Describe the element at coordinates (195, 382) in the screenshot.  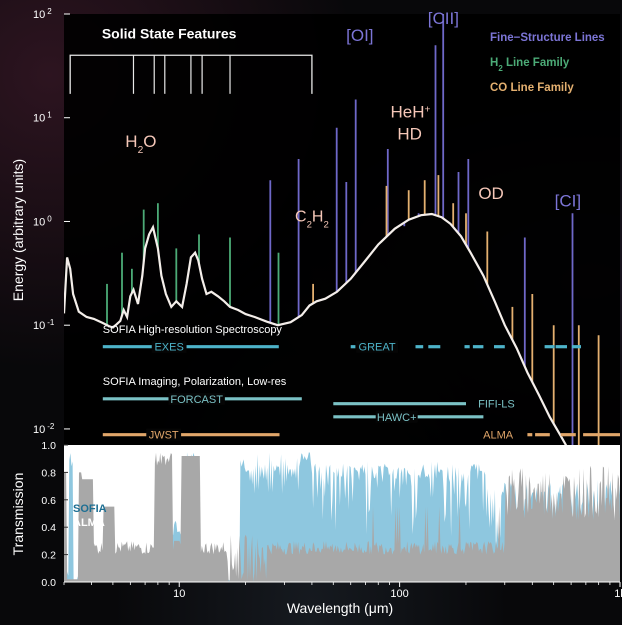
I see `instrument-header: SOFIA Imaging, Polarization, Low-res` at that location.